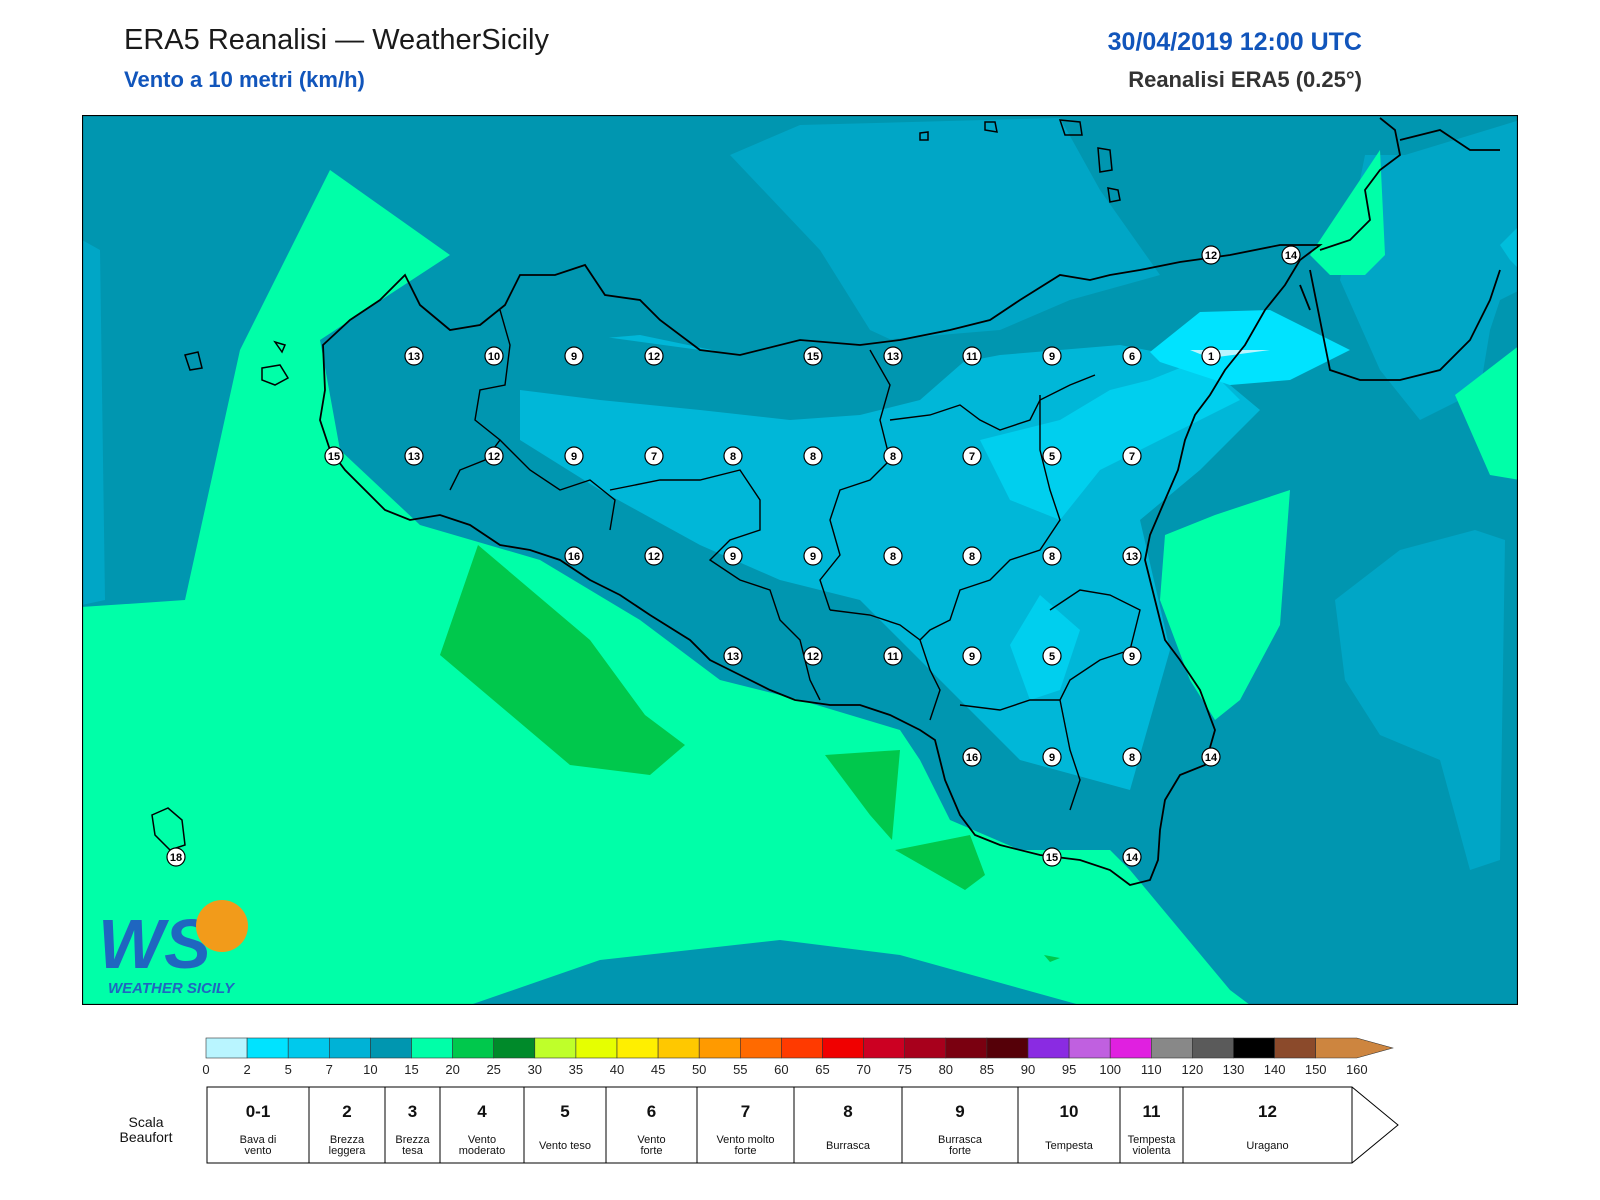  I want to click on colorbar-tick-label: 35, so click(576, 1069).